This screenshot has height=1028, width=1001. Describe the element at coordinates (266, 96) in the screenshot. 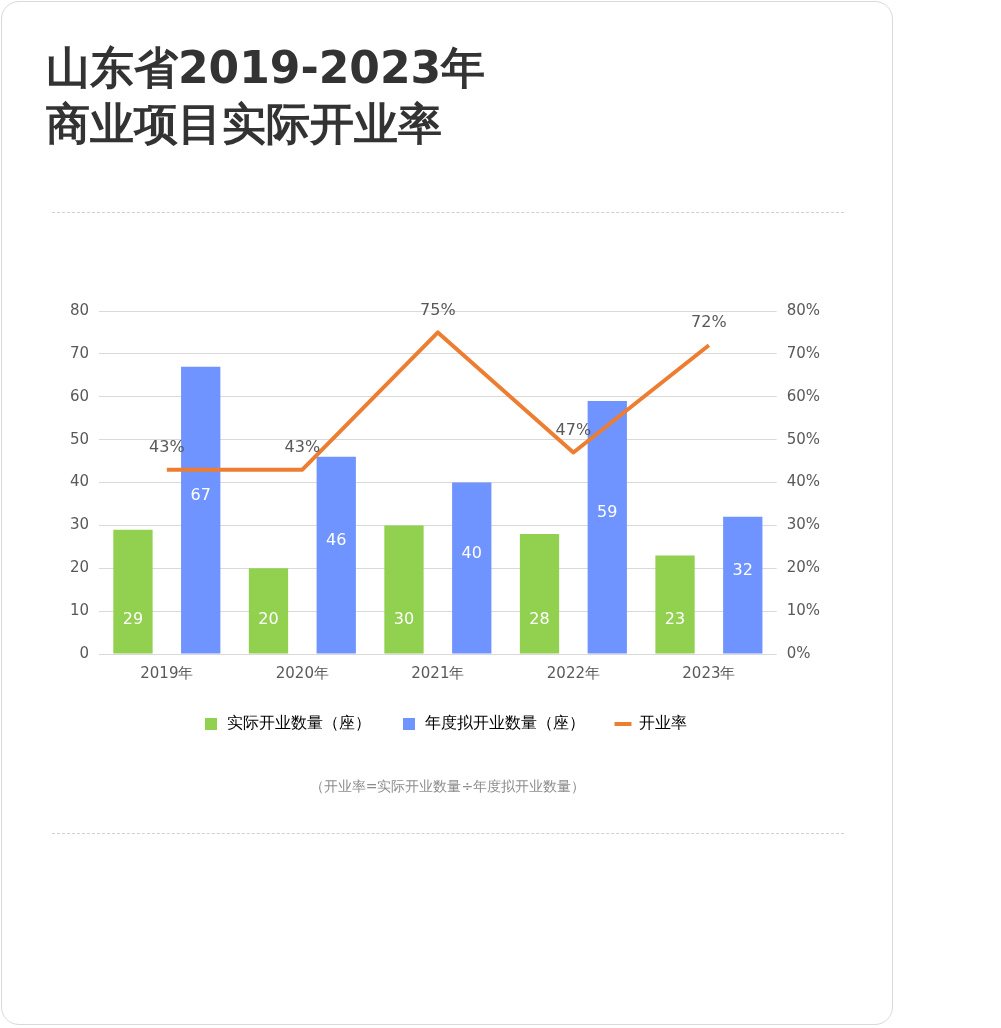

I see `chart-title: 山东省2019-2023年商业项目实际开业率` at that location.